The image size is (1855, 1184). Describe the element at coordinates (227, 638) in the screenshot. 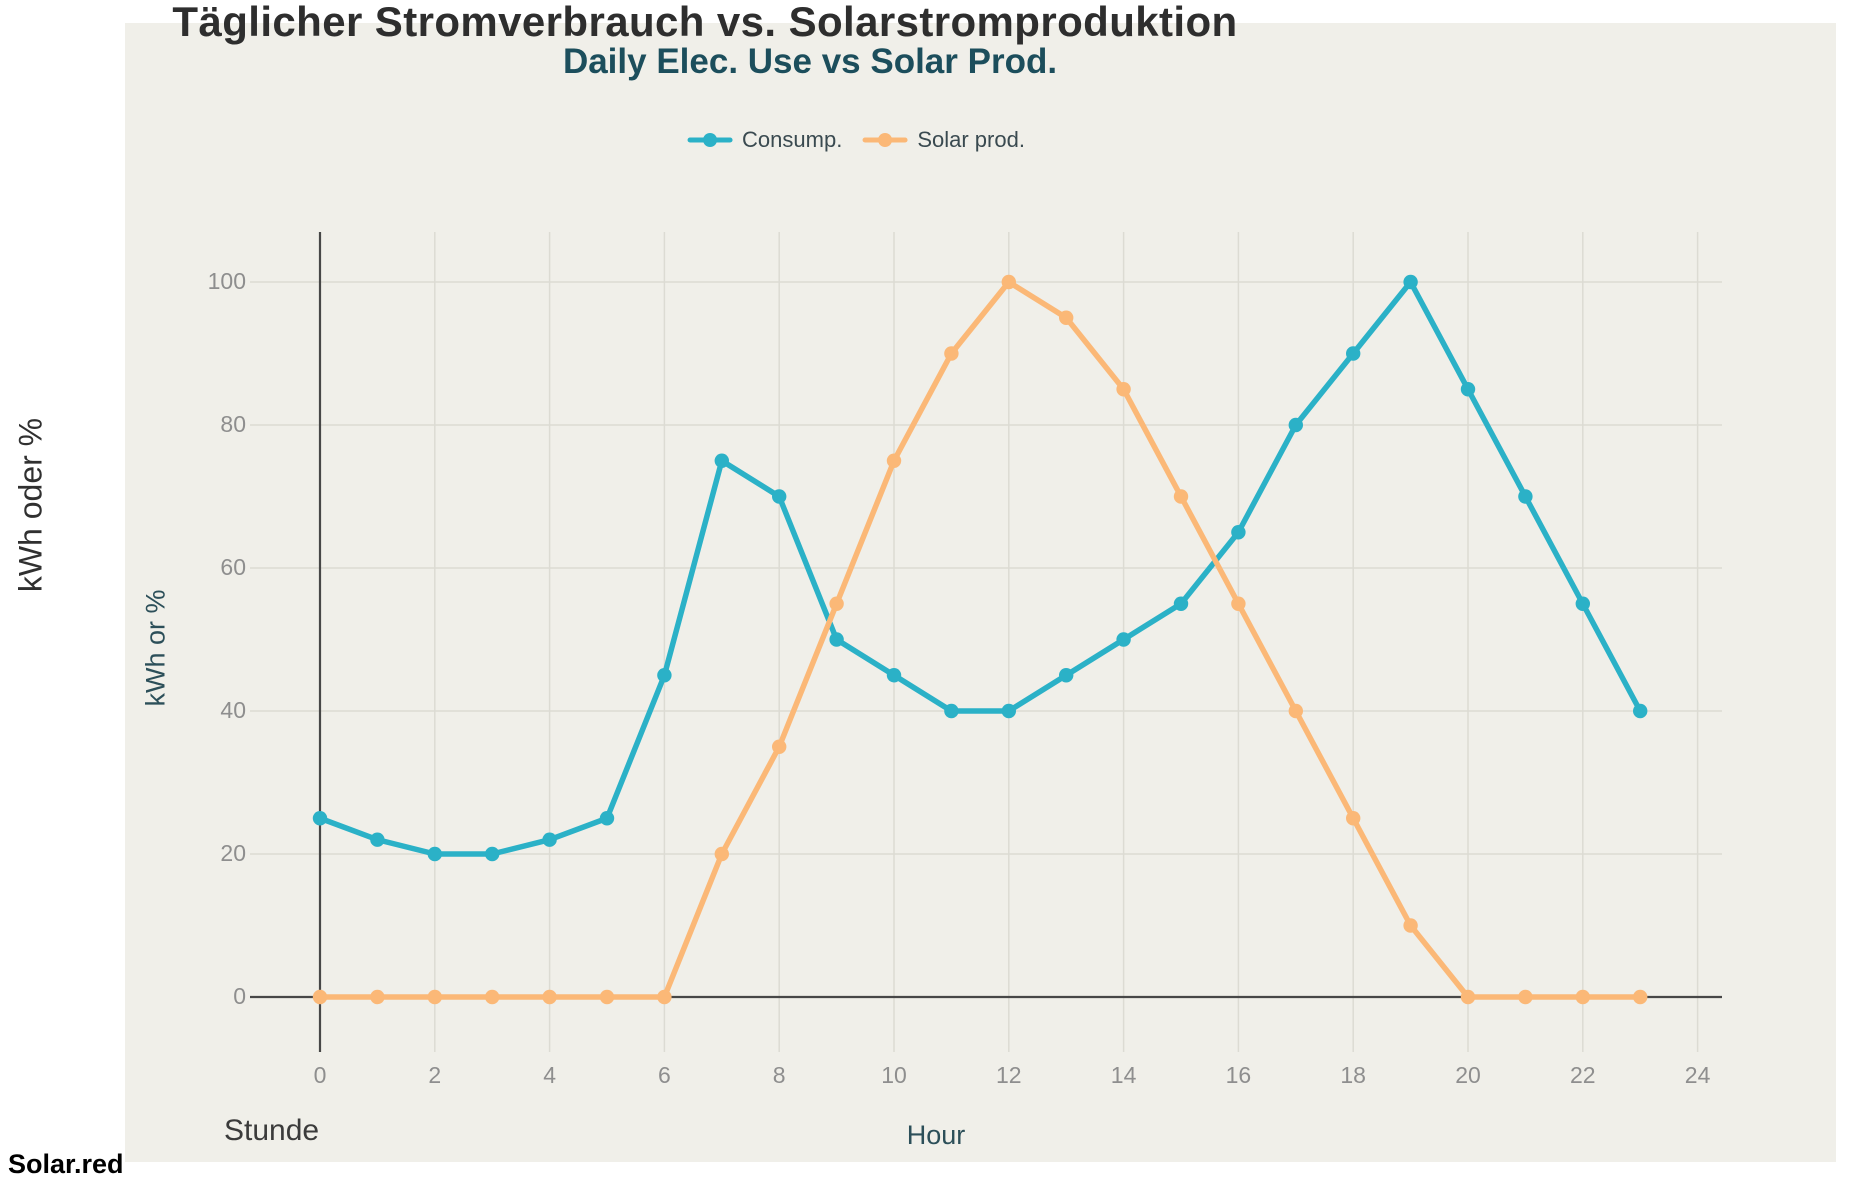

I see `y-tick-labels: 0 20 40 60 80 100` at that location.